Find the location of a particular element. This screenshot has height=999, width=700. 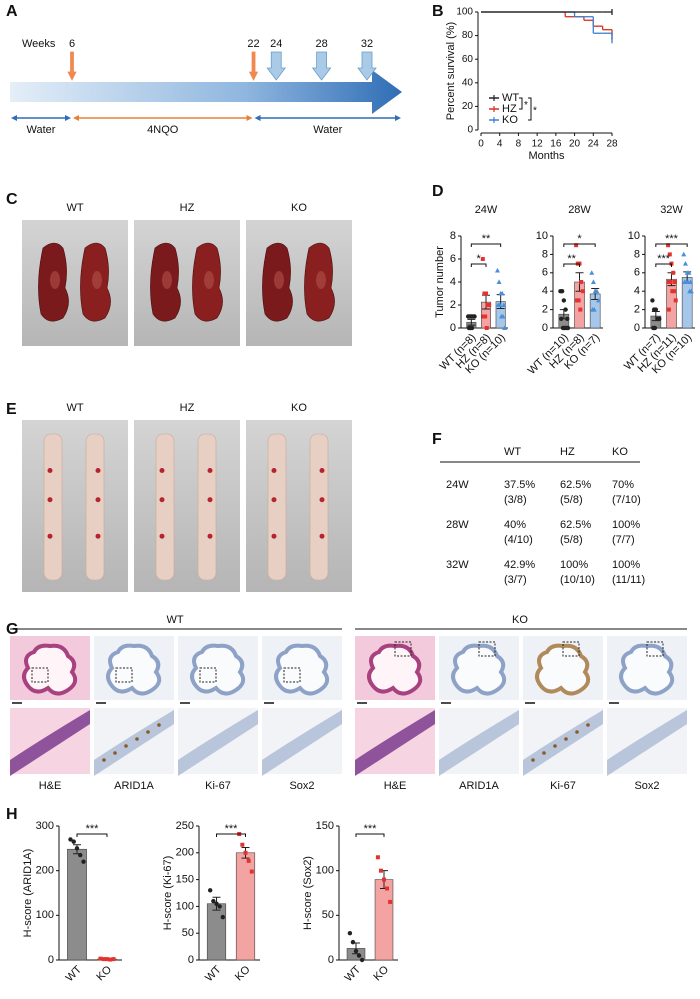

y-axis-label: H-score (ARID1A) is located at coordinates (28, 893).